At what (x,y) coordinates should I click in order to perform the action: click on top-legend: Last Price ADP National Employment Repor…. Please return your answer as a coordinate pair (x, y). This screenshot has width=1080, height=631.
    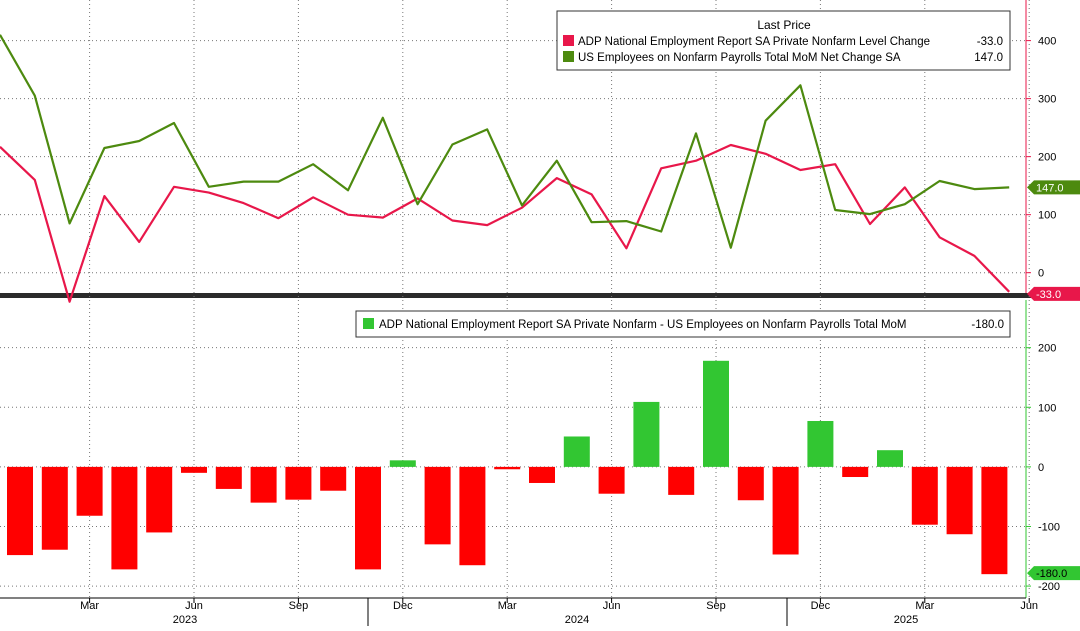
    Looking at the image, I should click on (783, 40).